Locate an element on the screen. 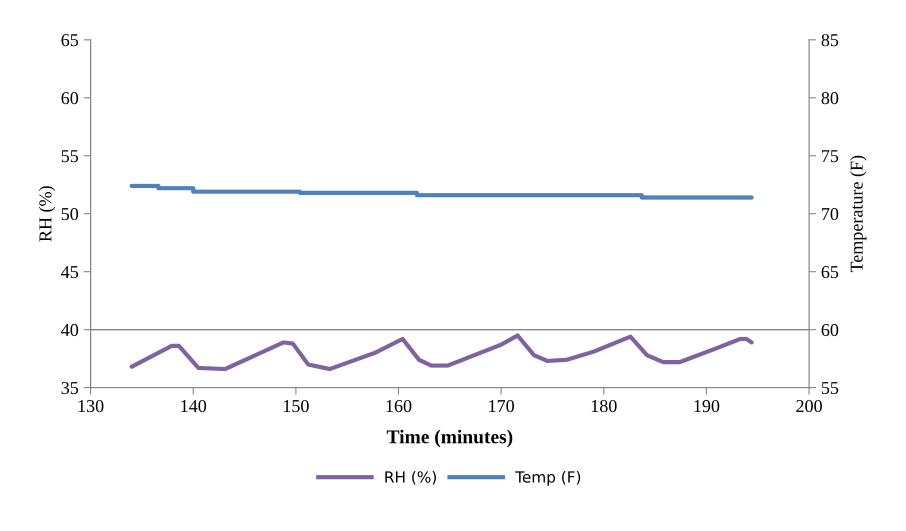  line-series is located at coordinates (442, 352).